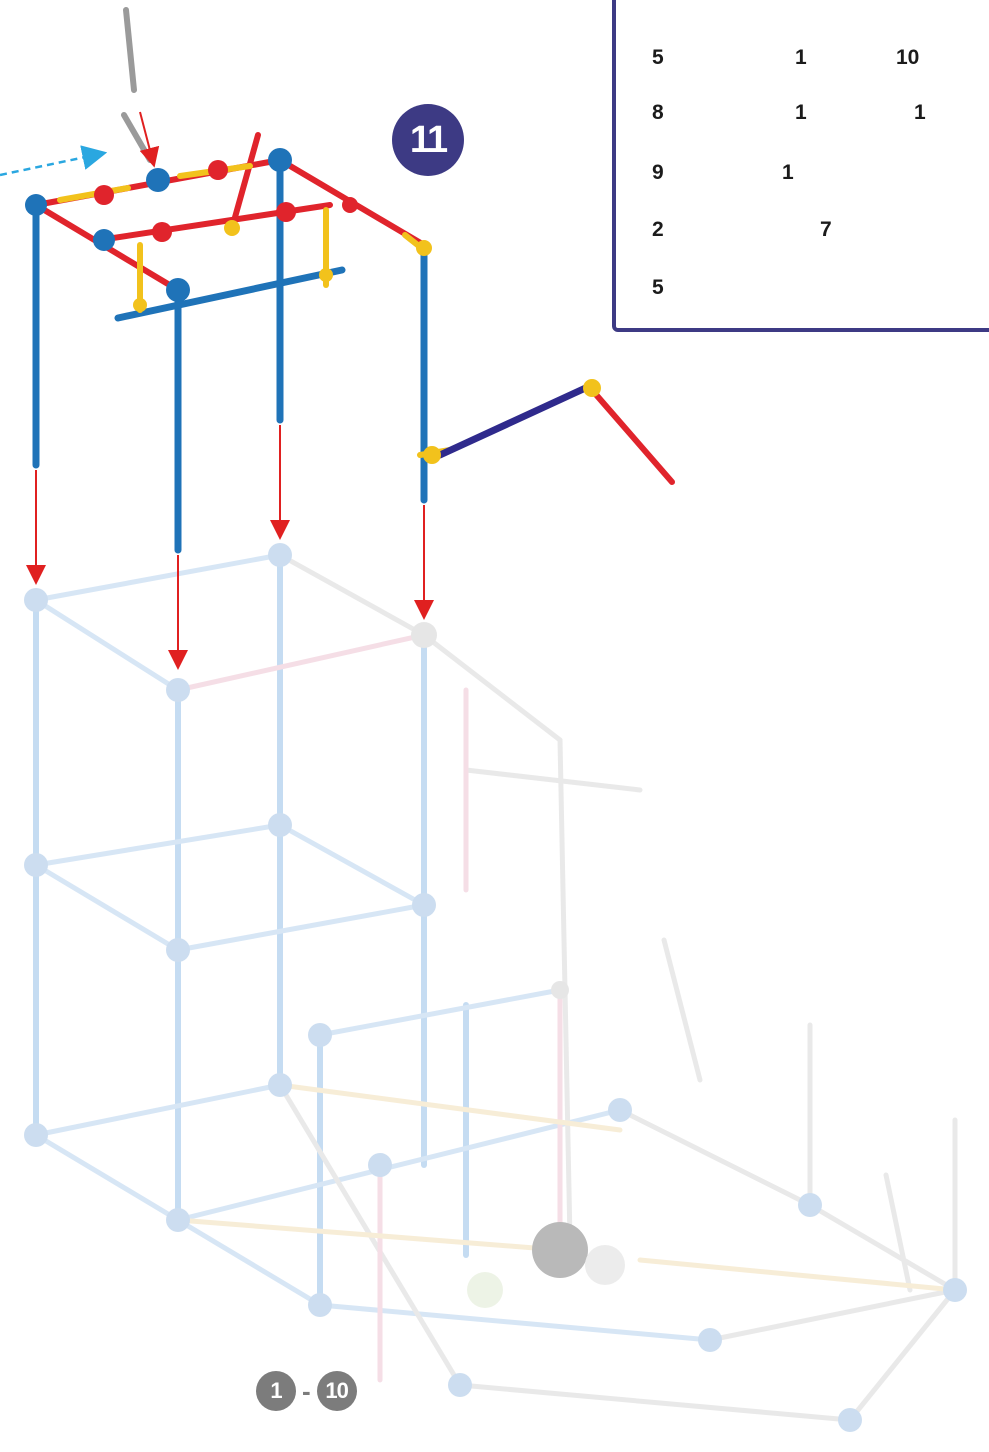 The height and width of the screenshot is (1452, 989). What do you see at coordinates (920, 112) in the screenshot?
I see `qty-gray-rod-tiny: 1` at bounding box center [920, 112].